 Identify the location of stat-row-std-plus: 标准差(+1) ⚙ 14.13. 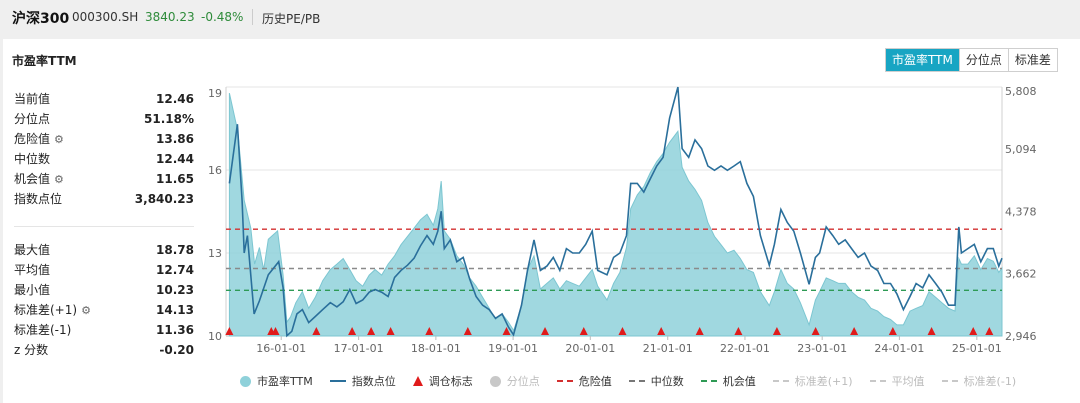
(104, 310).